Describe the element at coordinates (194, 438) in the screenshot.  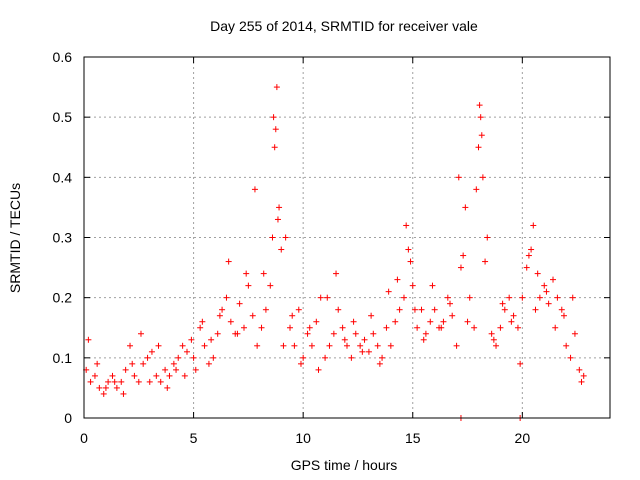
I see `x-tick-label: 5` at that location.